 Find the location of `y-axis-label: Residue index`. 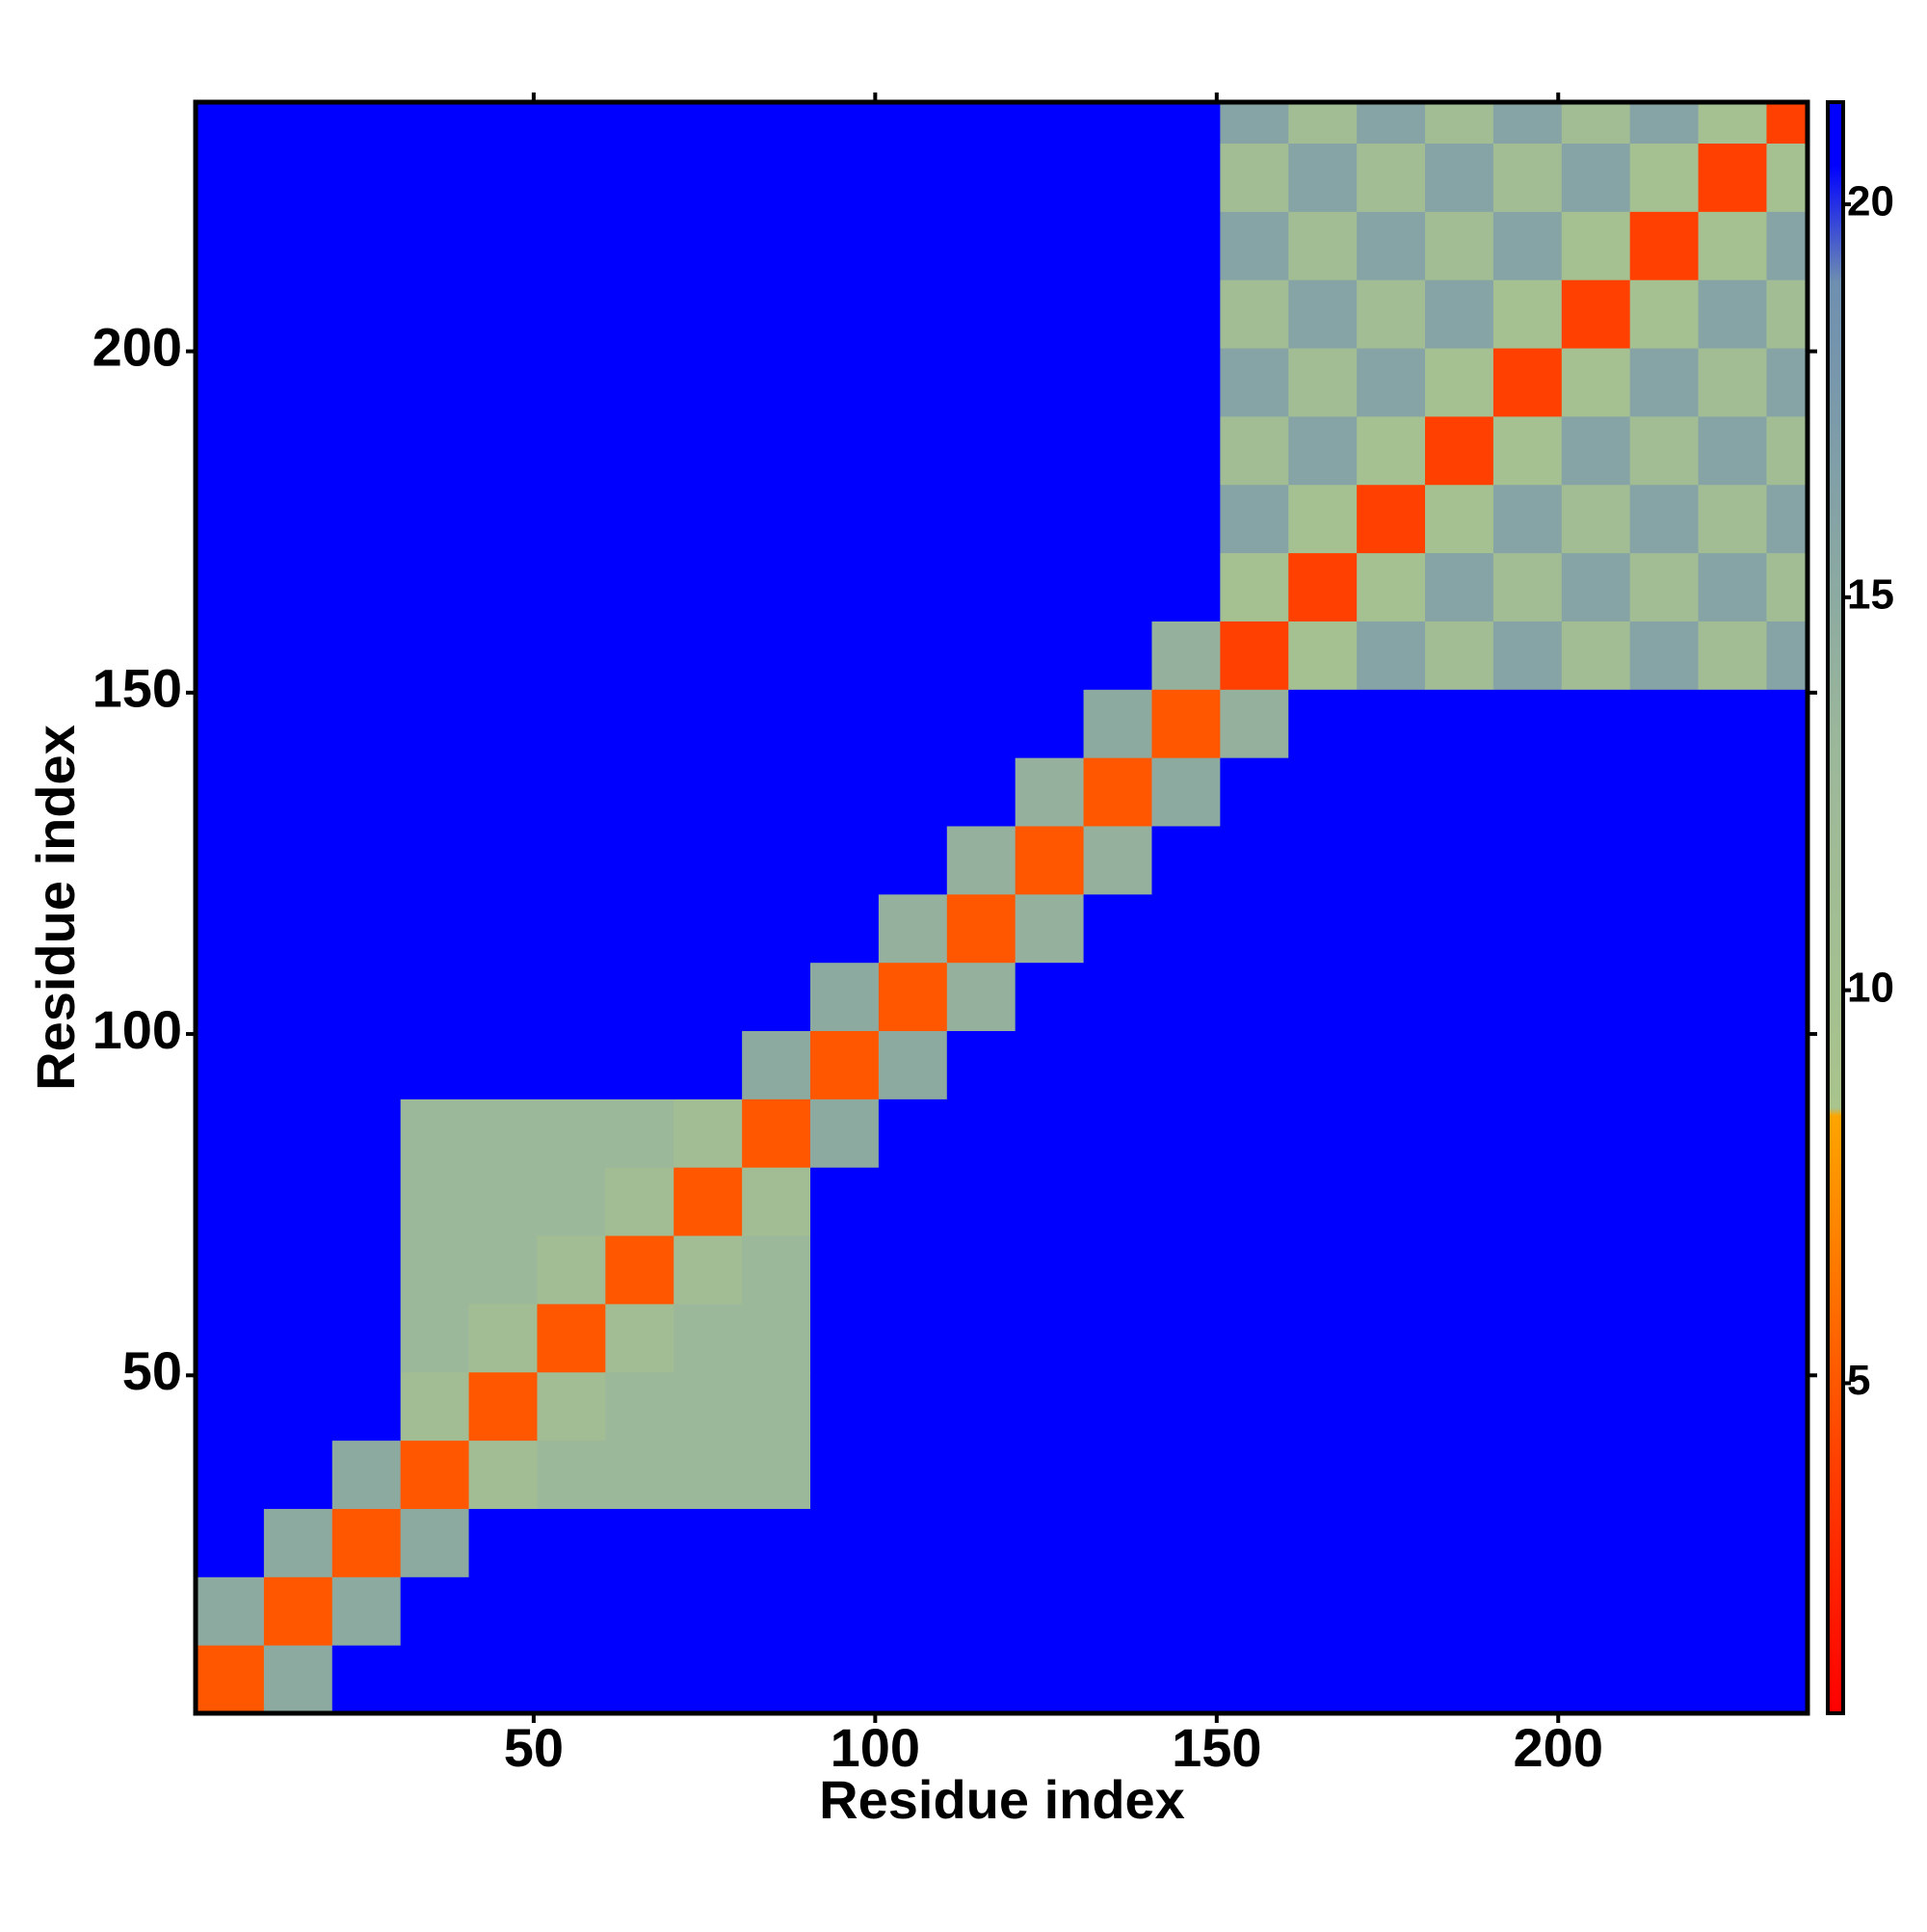

y-axis-label: Residue index is located at coordinates (55, 908).